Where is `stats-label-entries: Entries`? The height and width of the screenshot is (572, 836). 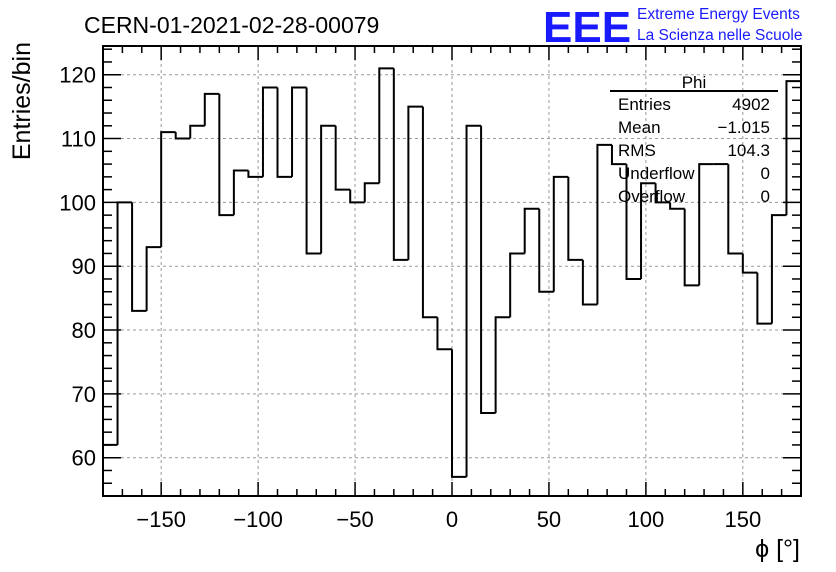
stats-label-entries: Entries is located at coordinates (644, 104).